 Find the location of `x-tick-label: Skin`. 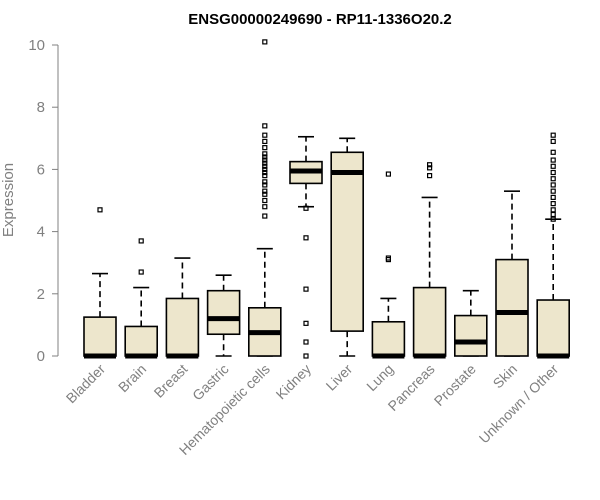

x-tick-label: Skin is located at coordinates (505, 376).